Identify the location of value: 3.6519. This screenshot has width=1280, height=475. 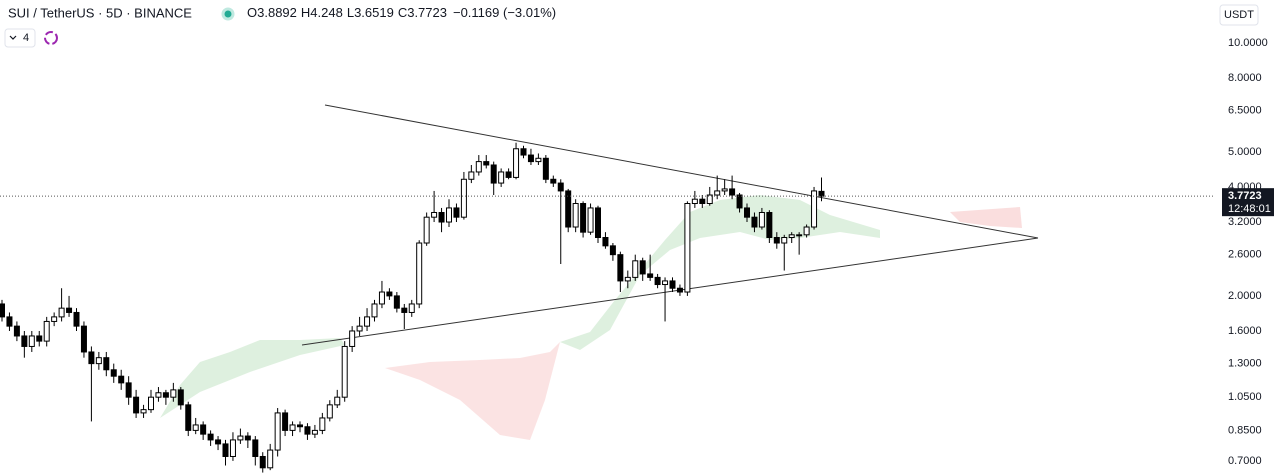
(374, 12).